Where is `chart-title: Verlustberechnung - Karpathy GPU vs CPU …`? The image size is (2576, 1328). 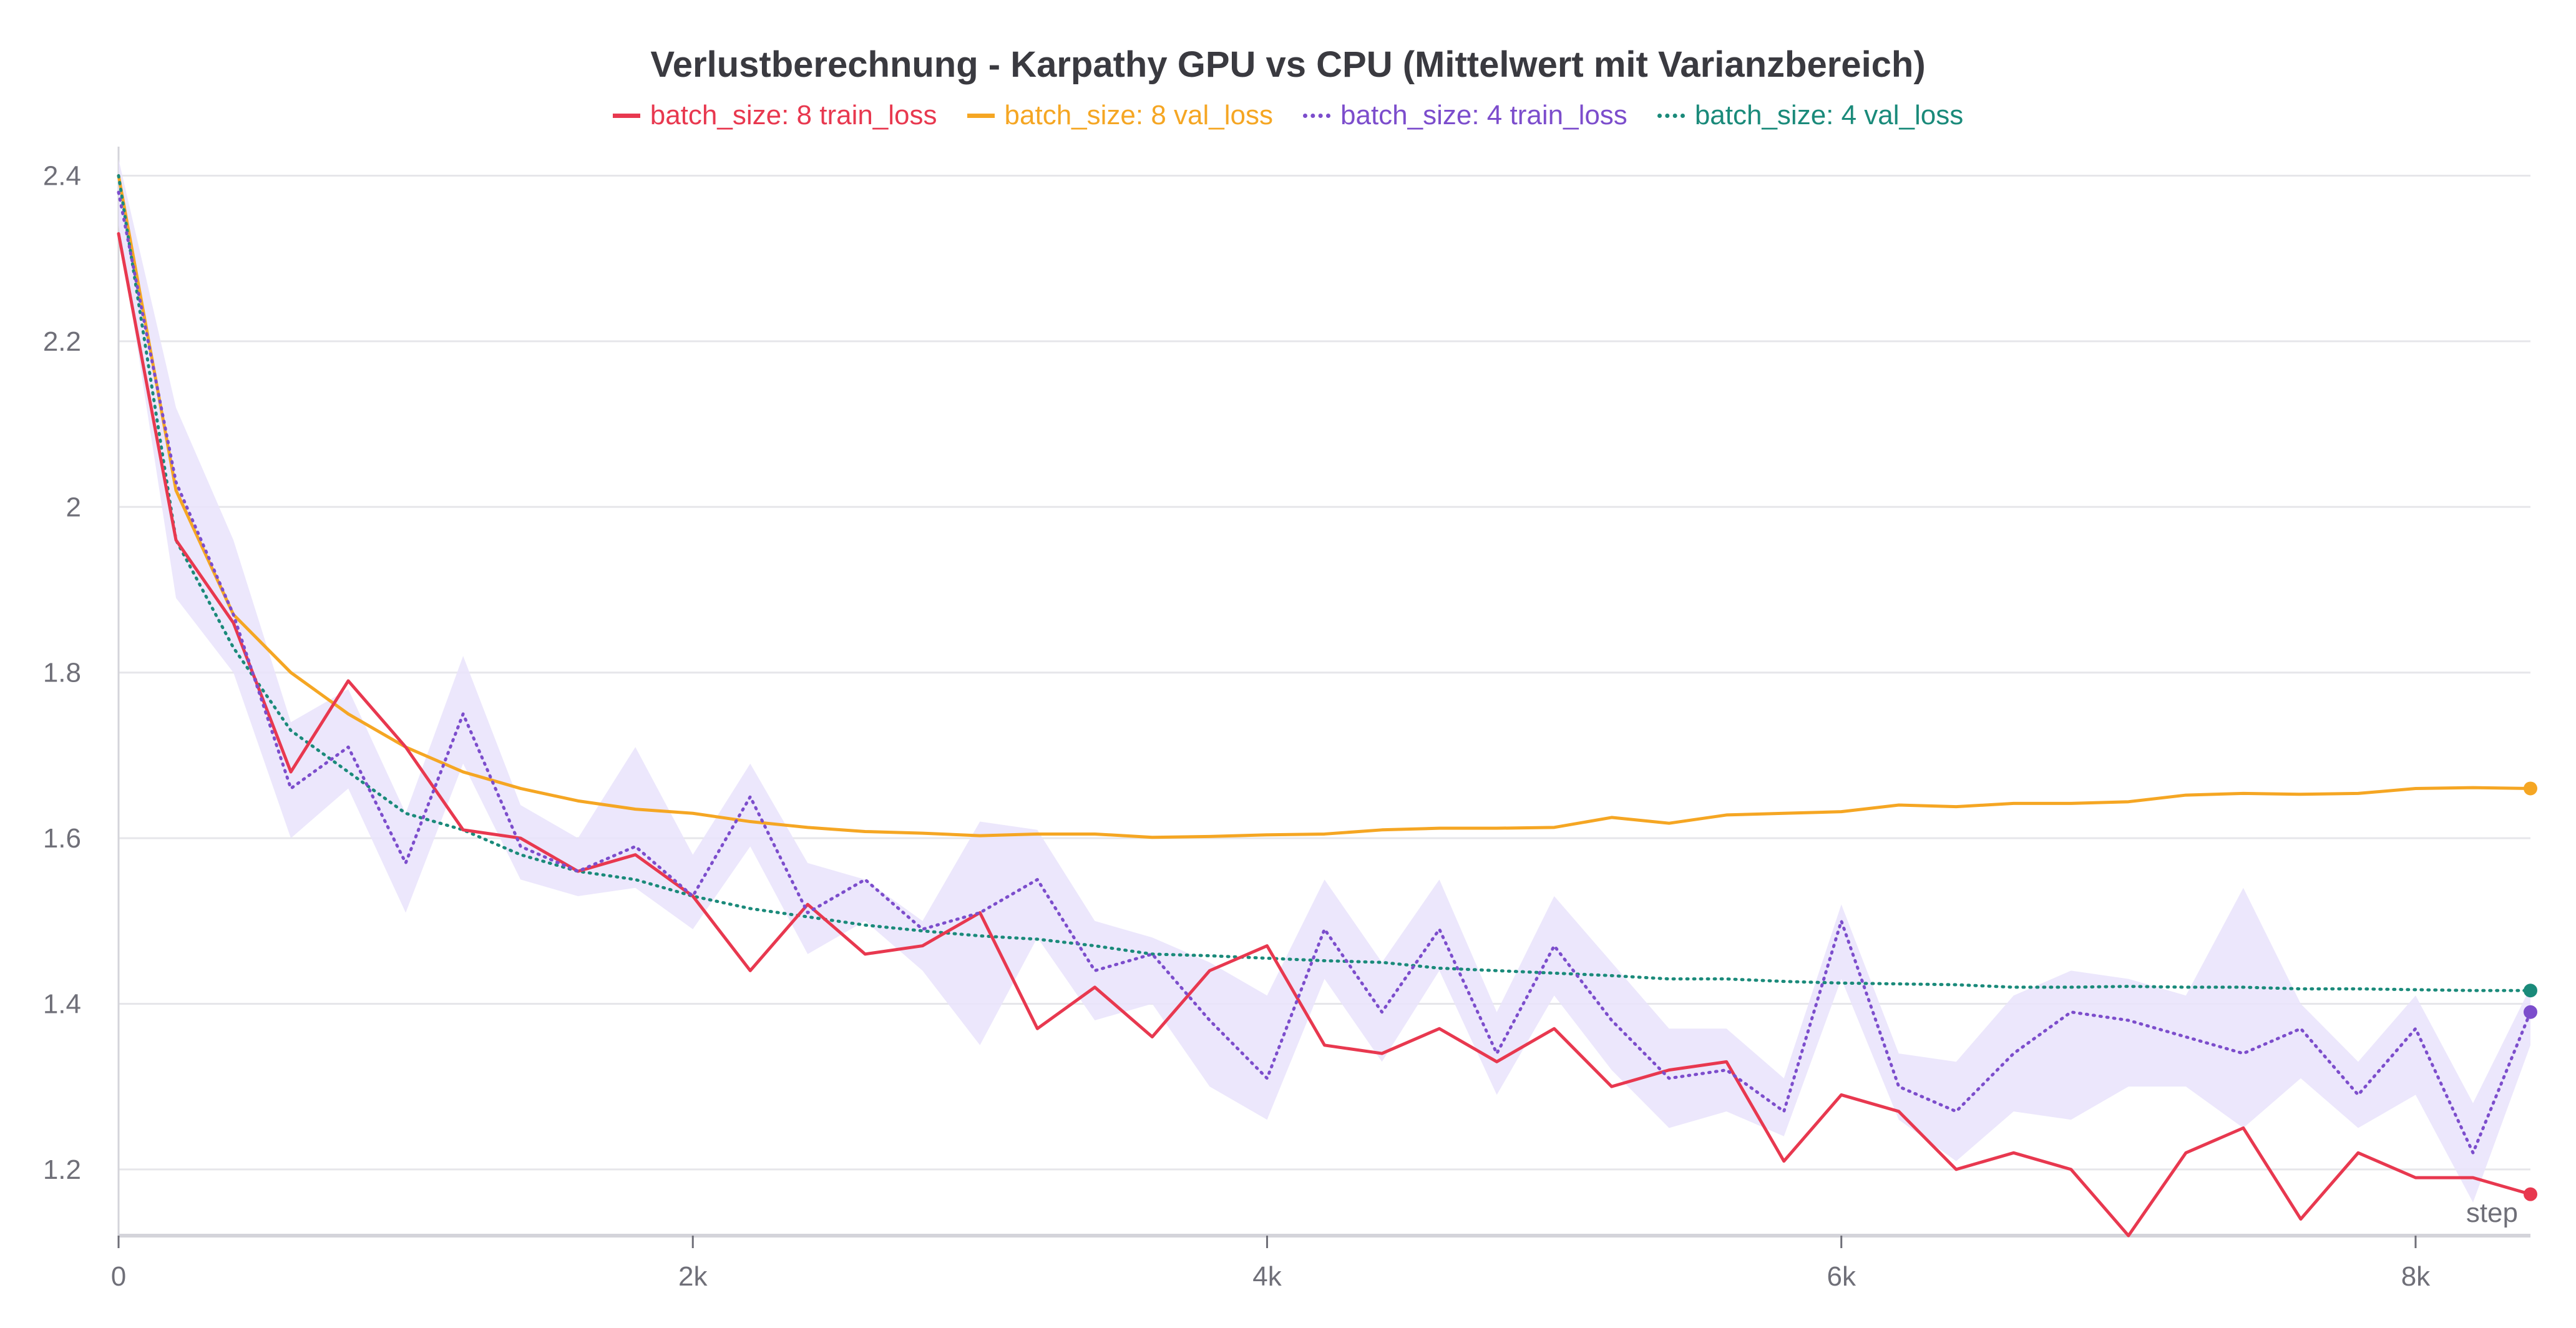 chart-title: Verlustberechnung - Karpathy GPU vs CPU … is located at coordinates (1288, 64).